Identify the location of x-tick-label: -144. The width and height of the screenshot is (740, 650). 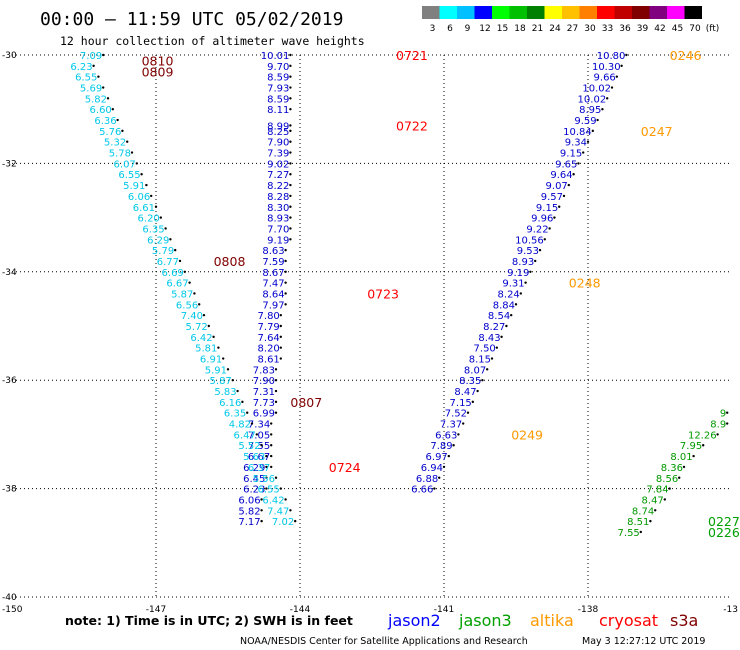
(300, 610).